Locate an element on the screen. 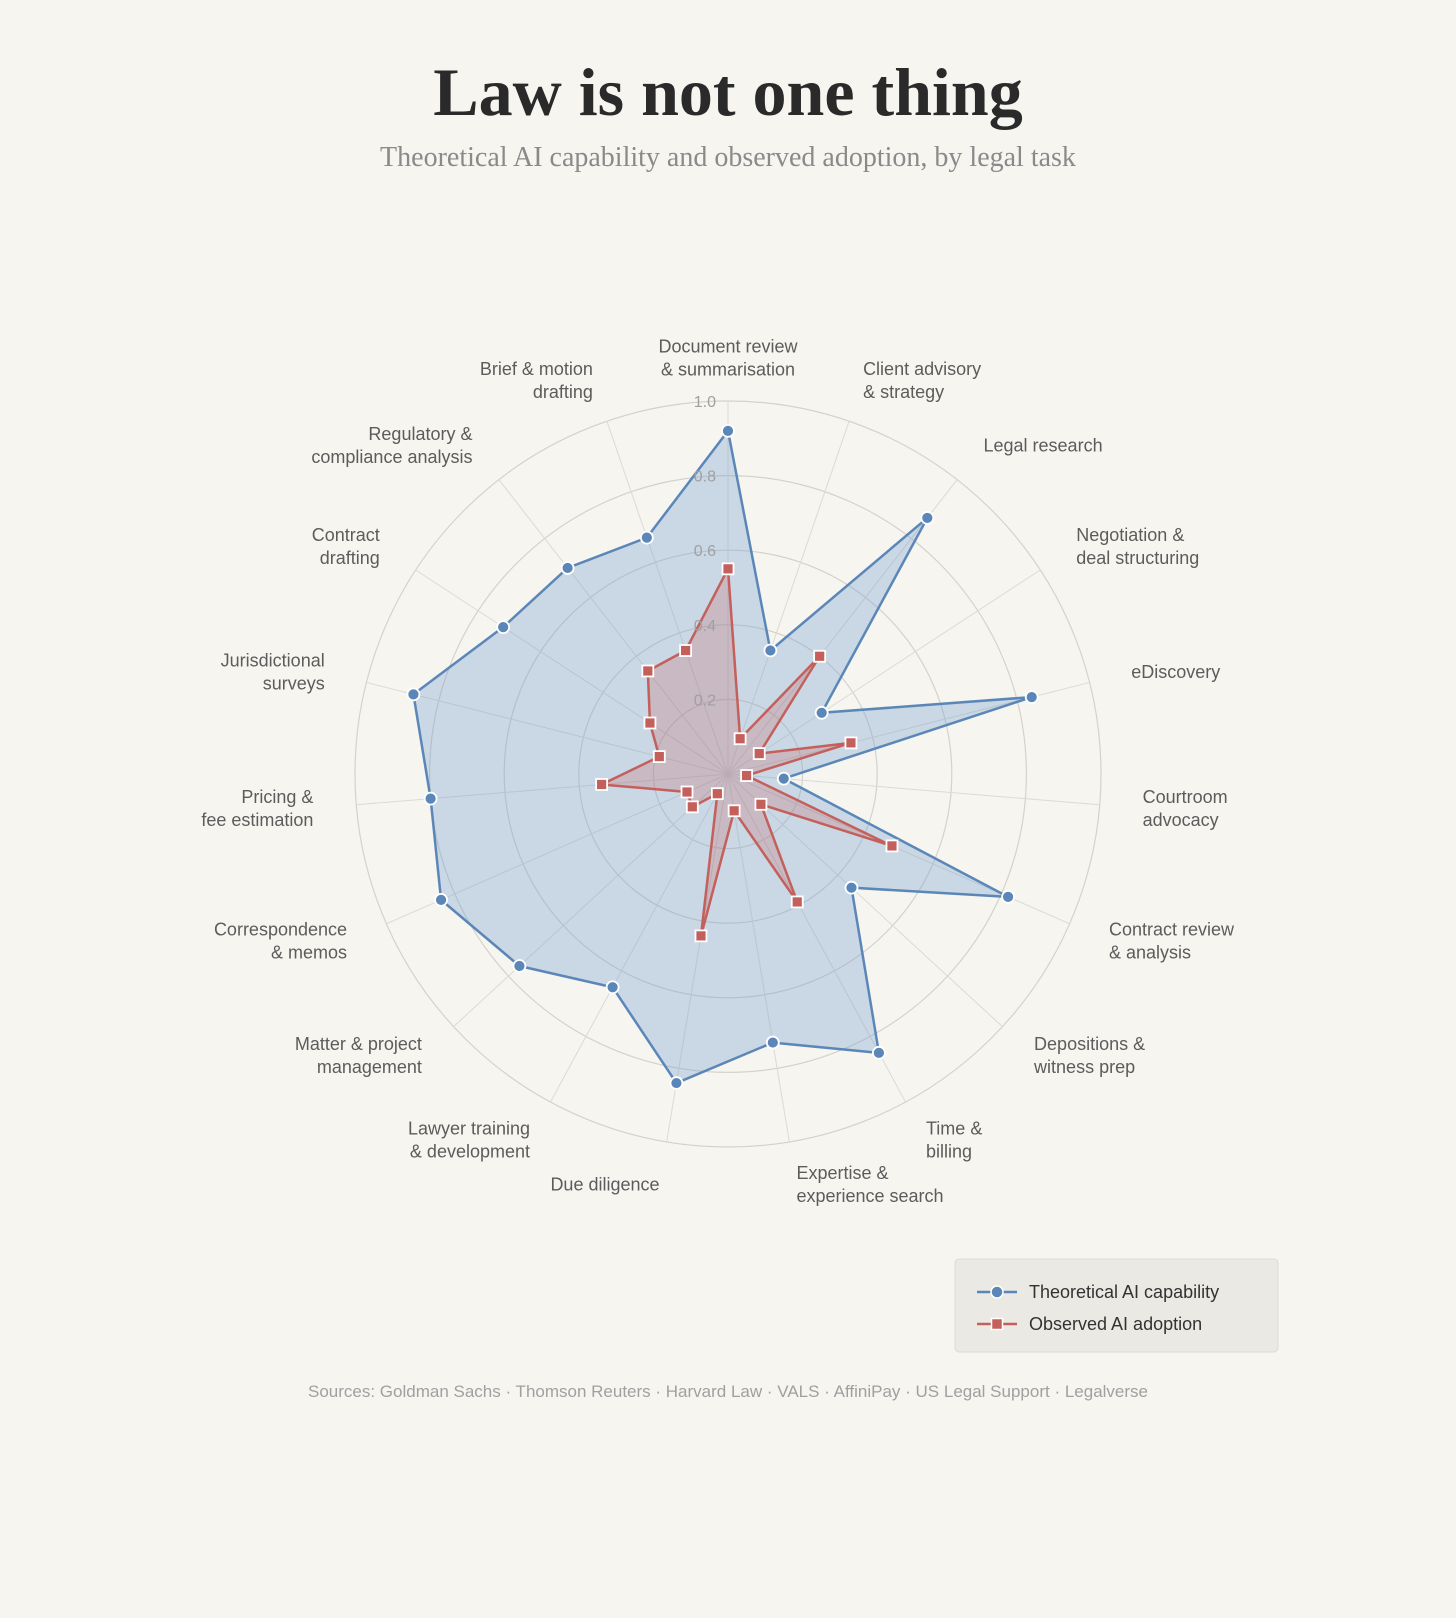 Image resolution: width=1456 pixels, height=1618 pixels. category-label: Pricing & fee estimation is located at coordinates (257, 808).